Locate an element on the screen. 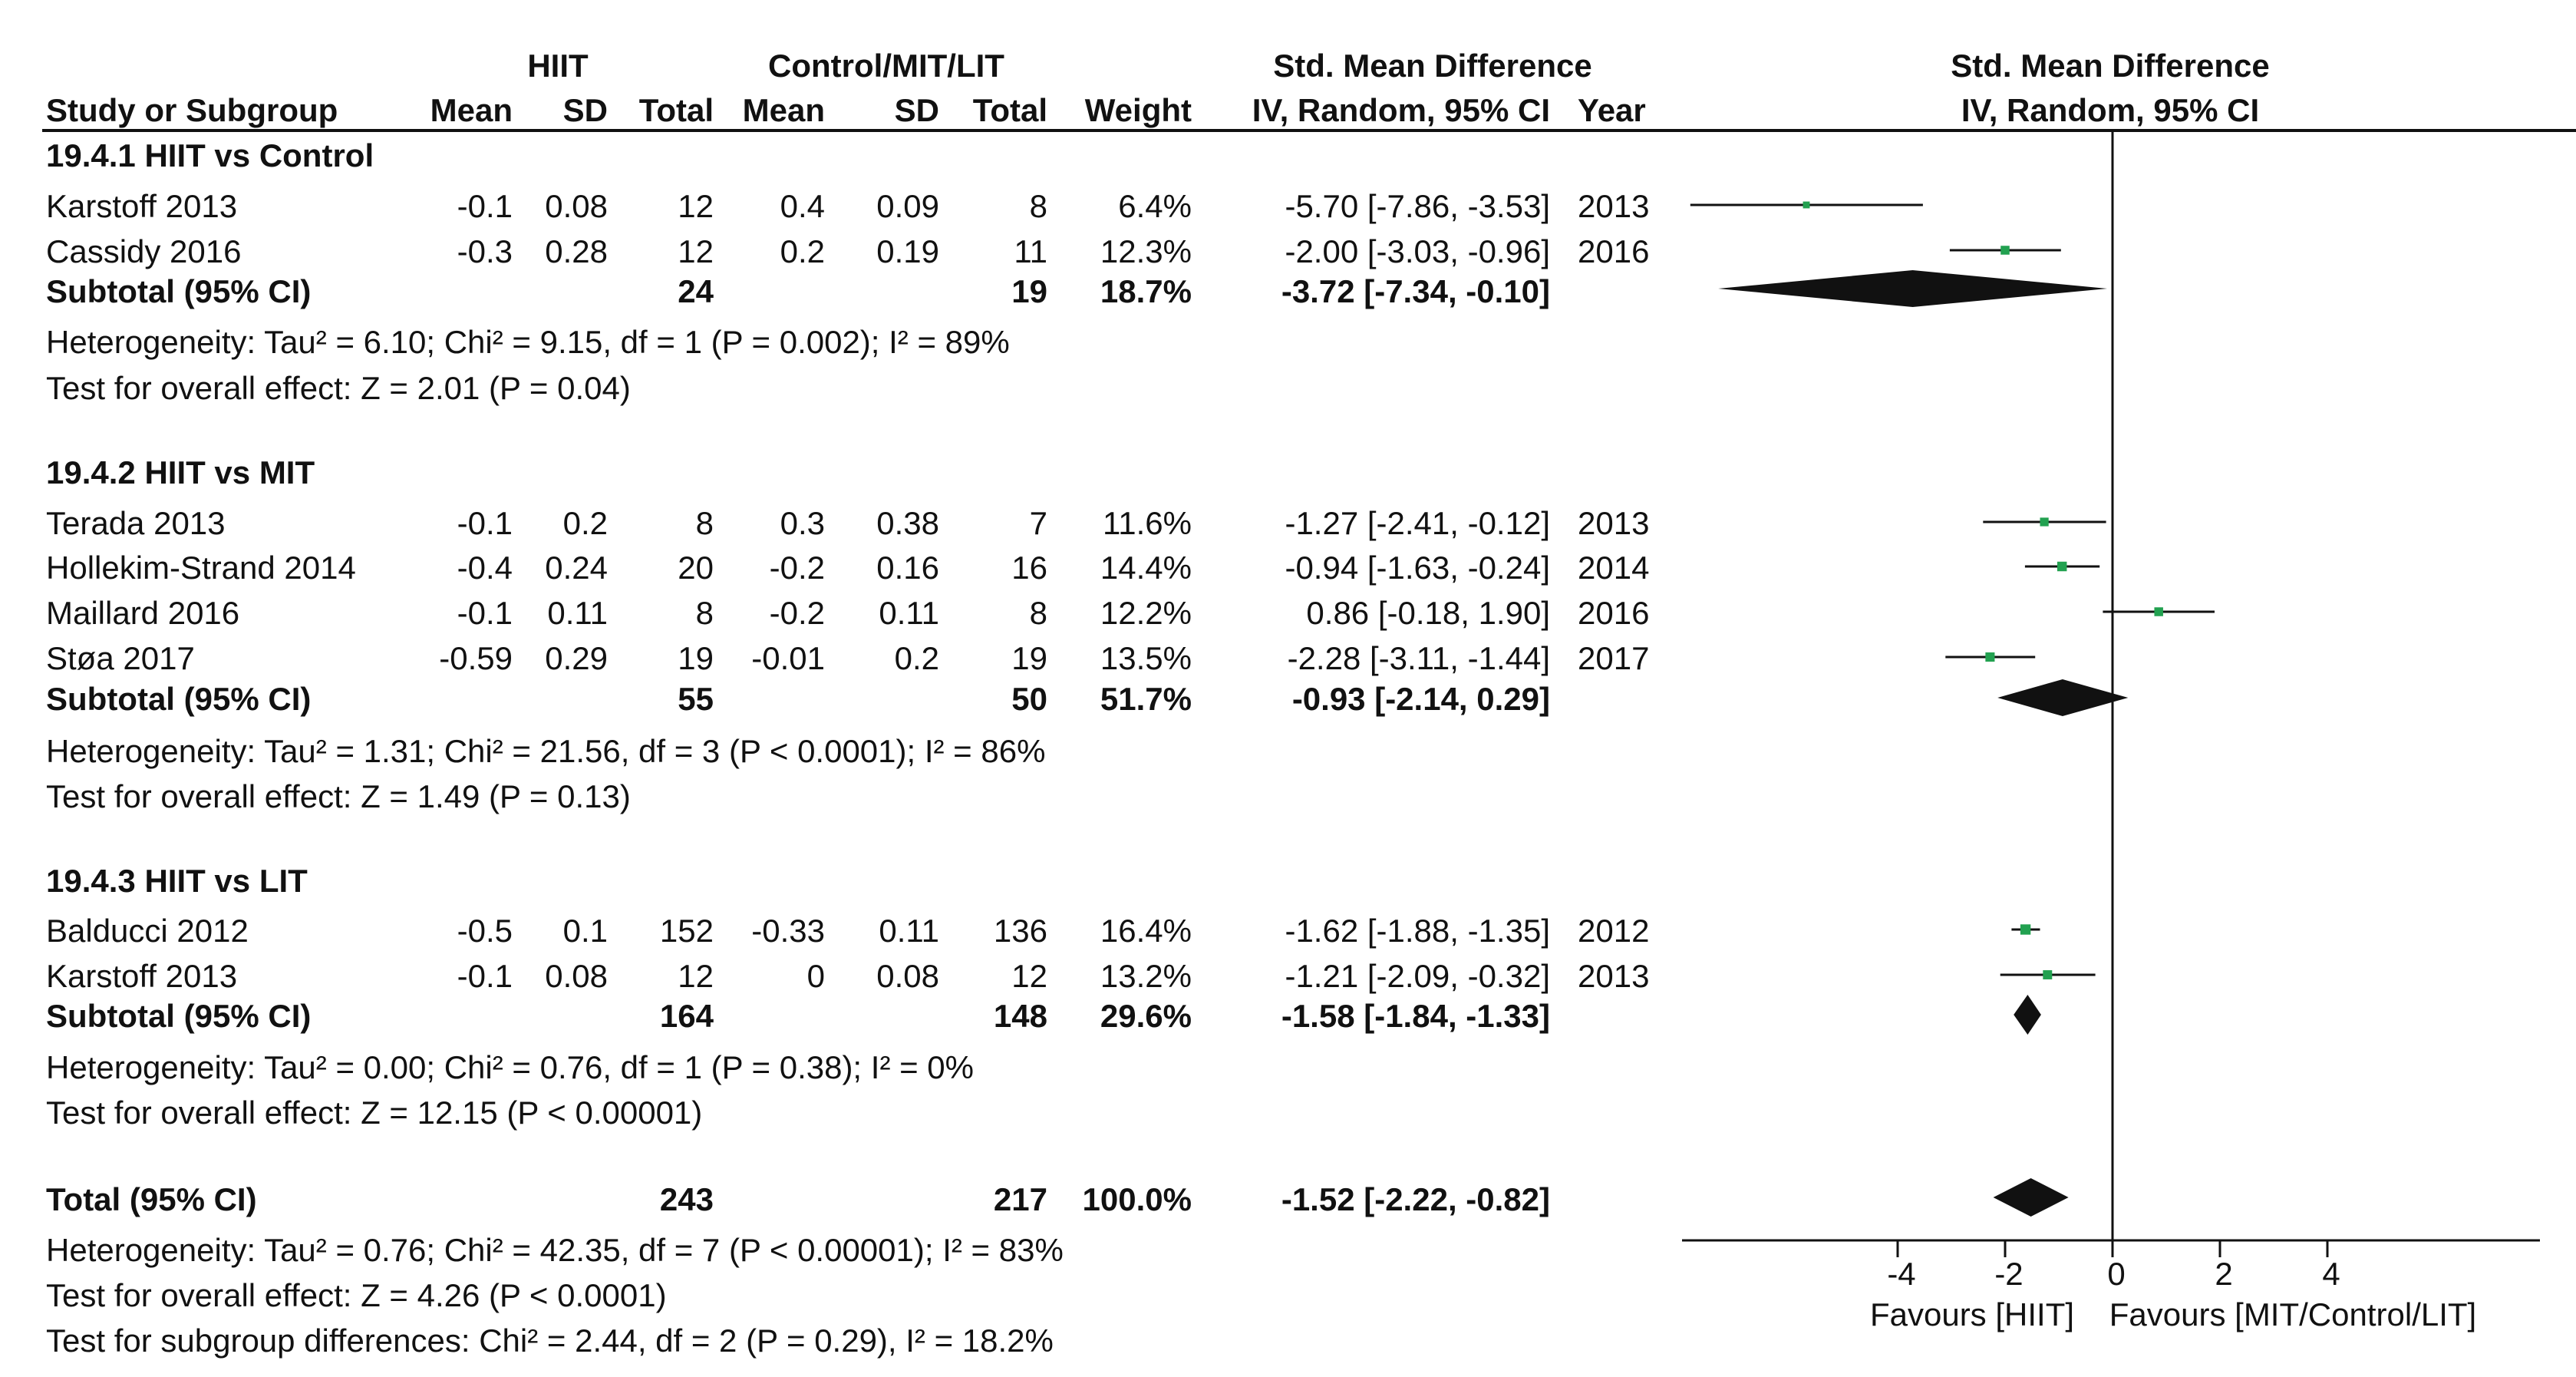 The height and width of the screenshot is (1377, 2576). sd2-col-header: SD is located at coordinates (916, 110).